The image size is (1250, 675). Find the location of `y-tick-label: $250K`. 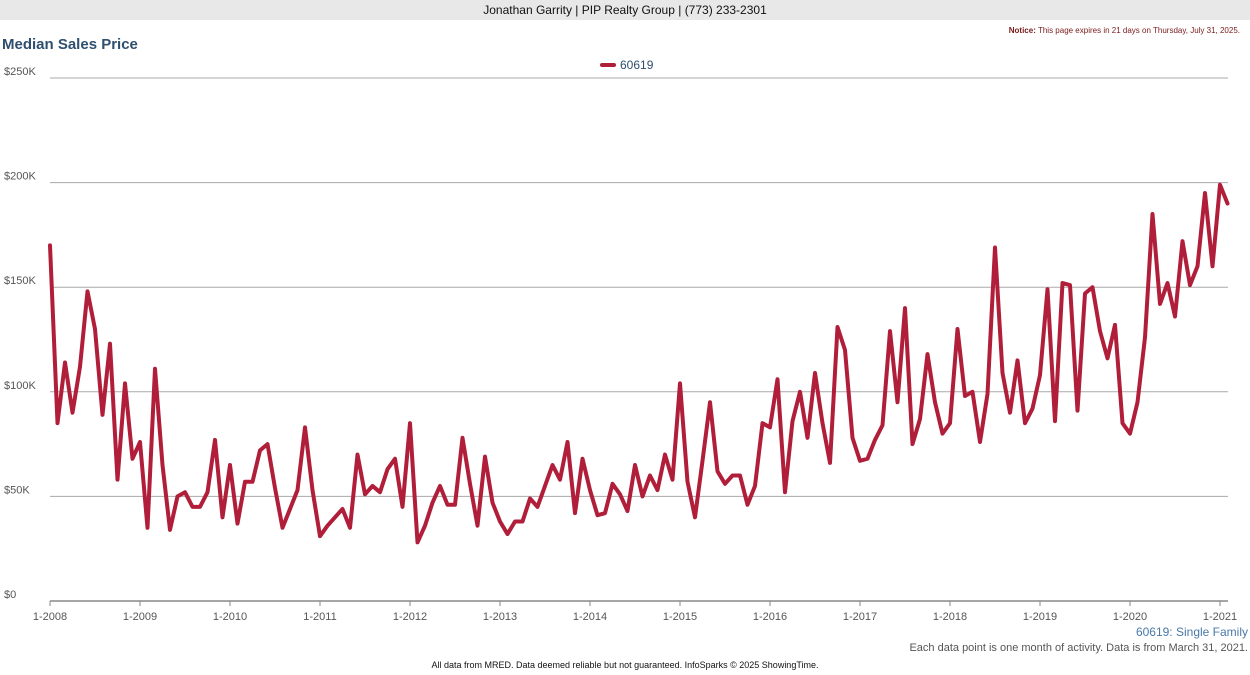

y-tick-label: $250K is located at coordinates (20, 72).